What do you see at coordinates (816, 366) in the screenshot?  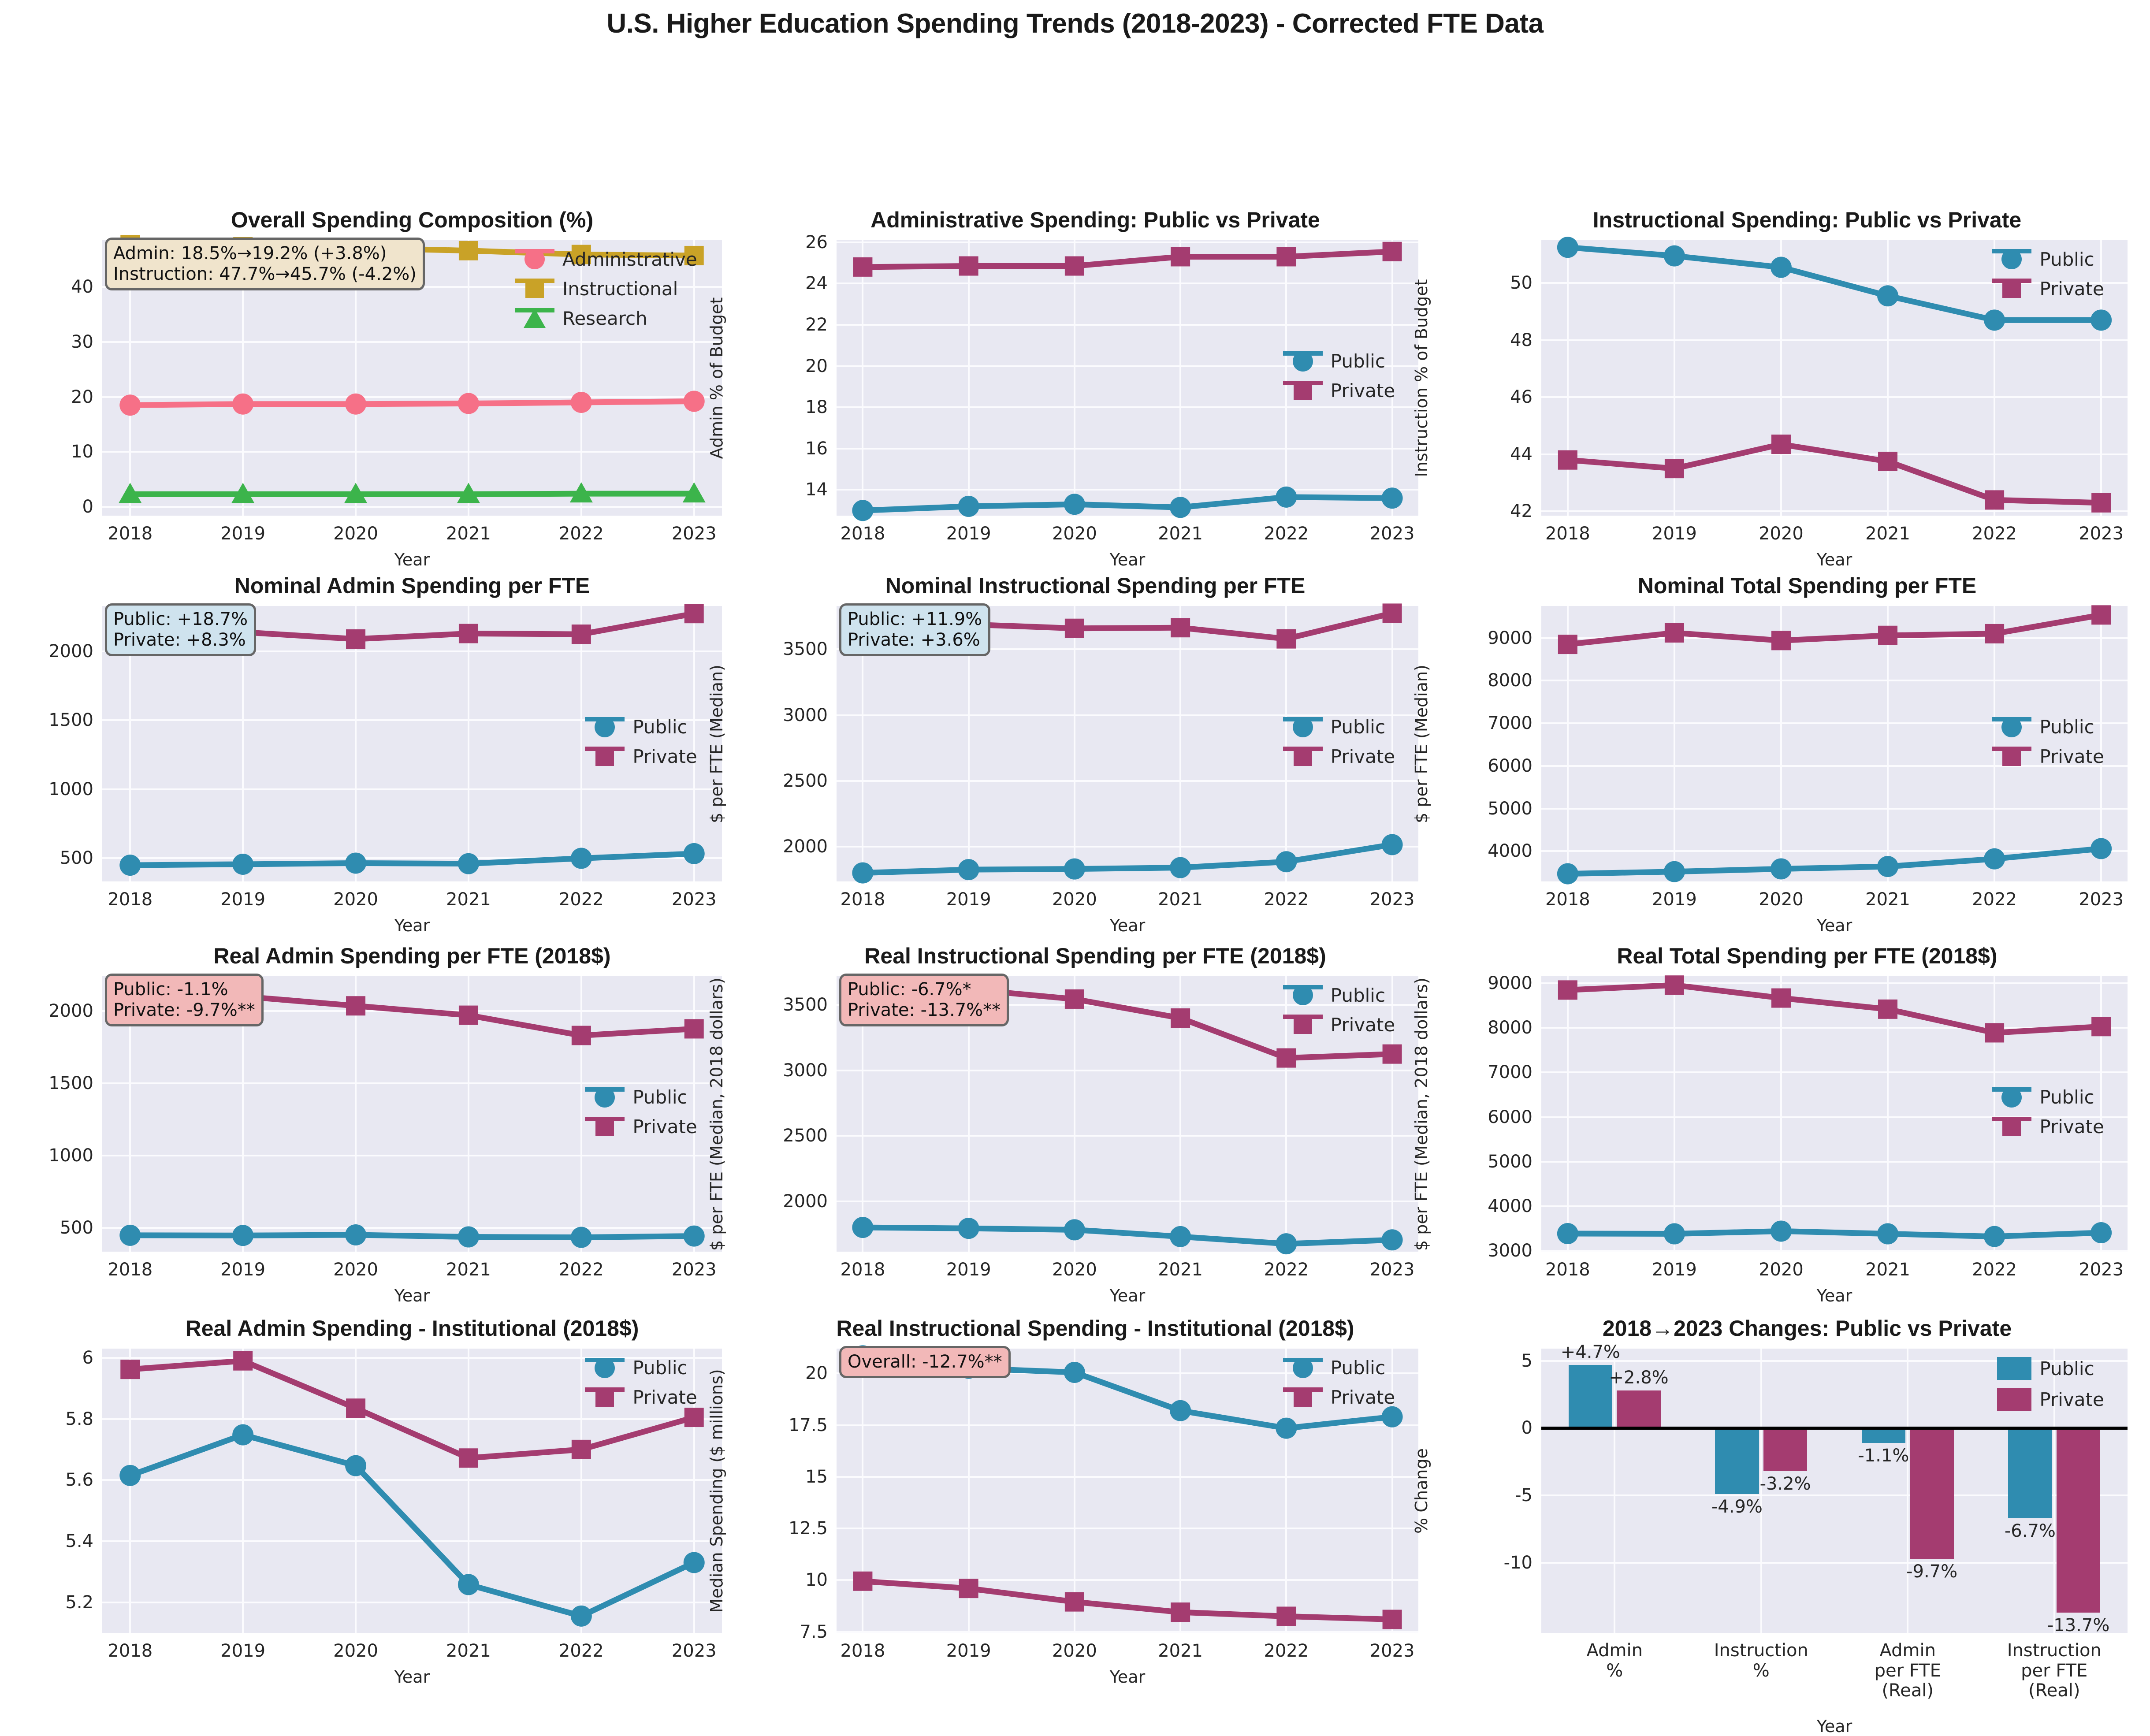 I see `y-tick-label: 20` at bounding box center [816, 366].